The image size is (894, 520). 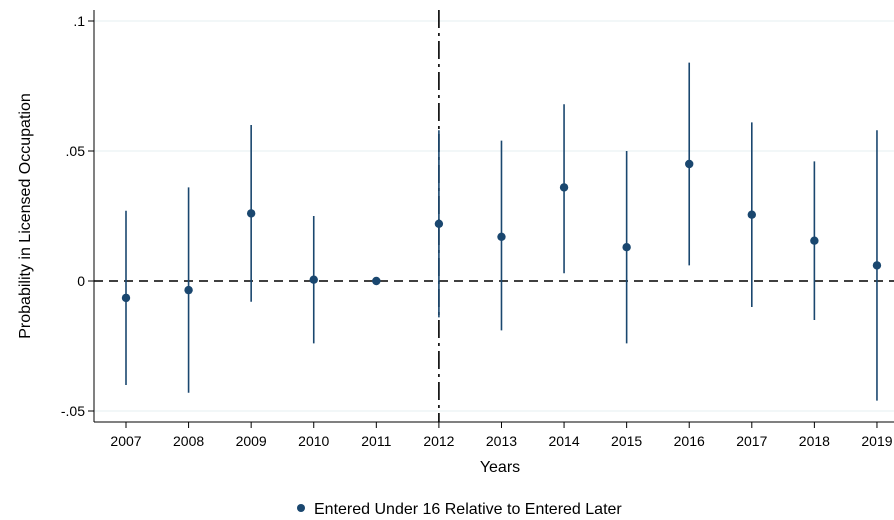 I want to click on legend-marker, so click(x=301, y=508).